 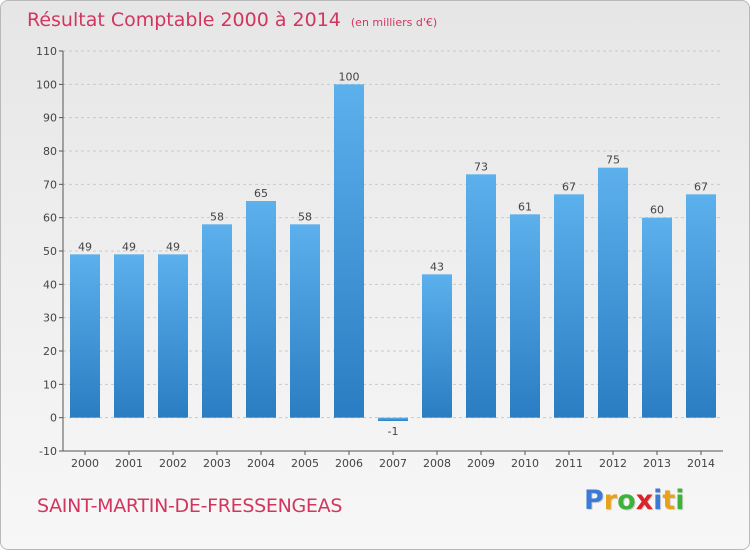 I want to click on data-label: 61, so click(x=525, y=206).